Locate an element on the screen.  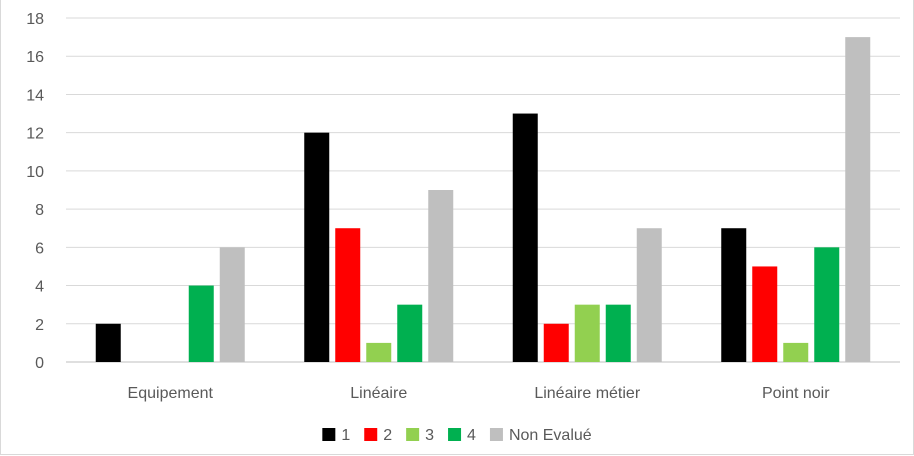
legend: 1 2 3 4 Non Evalué is located at coordinates (456, 435).